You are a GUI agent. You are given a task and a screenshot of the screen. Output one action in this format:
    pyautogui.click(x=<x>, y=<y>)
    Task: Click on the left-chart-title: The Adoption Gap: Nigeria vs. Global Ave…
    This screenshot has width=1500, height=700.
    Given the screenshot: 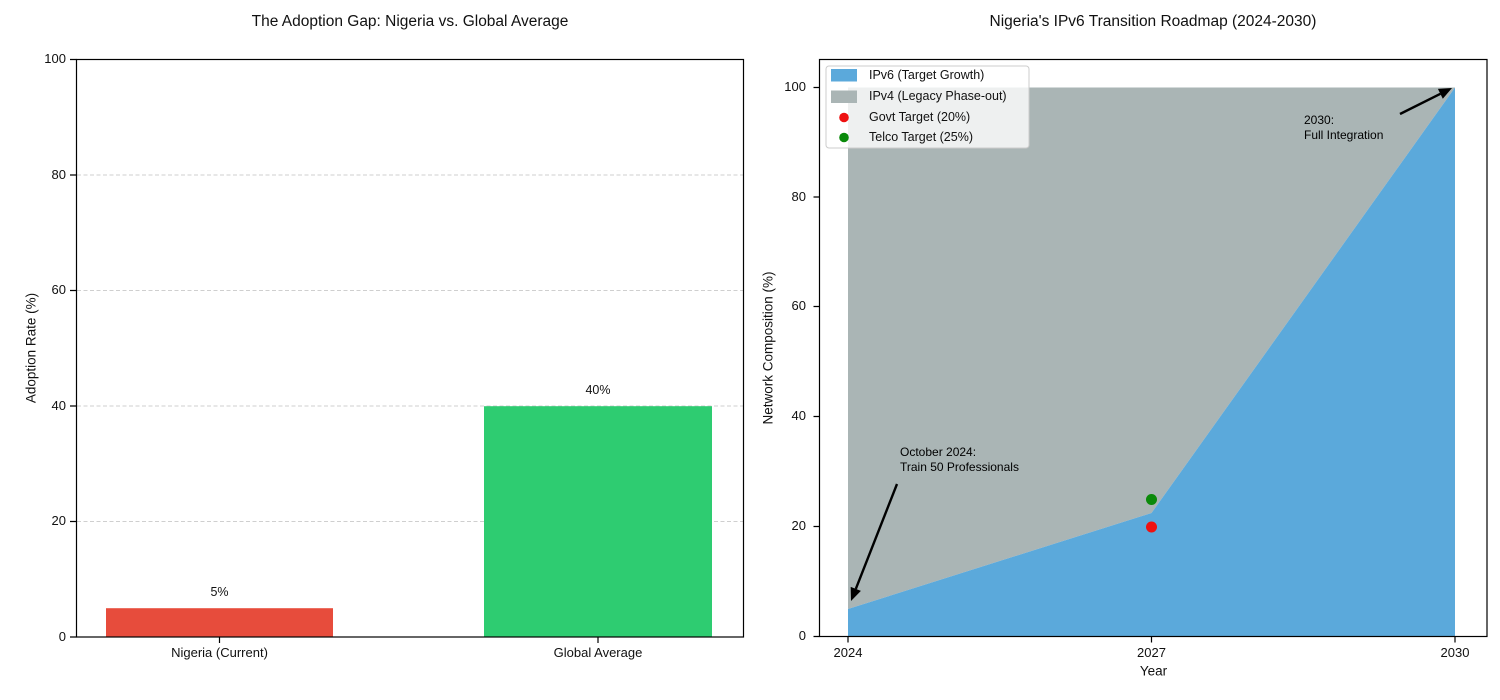 What is the action you would take?
    pyautogui.click(x=410, y=21)
    